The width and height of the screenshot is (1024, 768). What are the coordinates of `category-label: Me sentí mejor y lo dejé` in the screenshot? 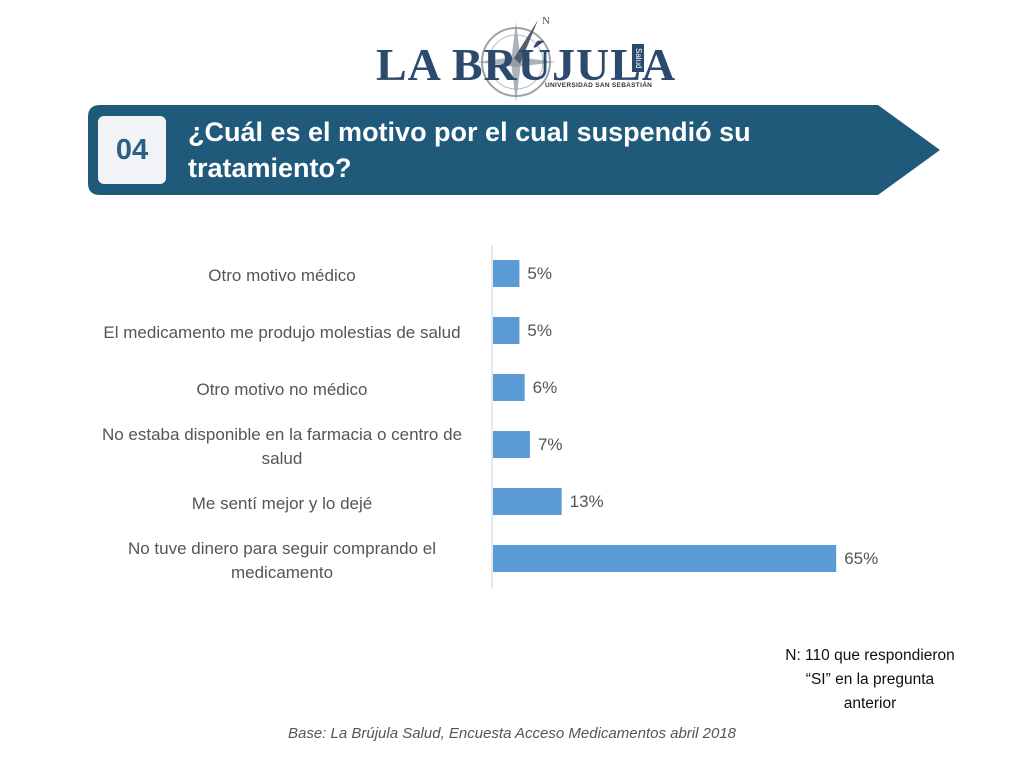 It's located at (282, 503).